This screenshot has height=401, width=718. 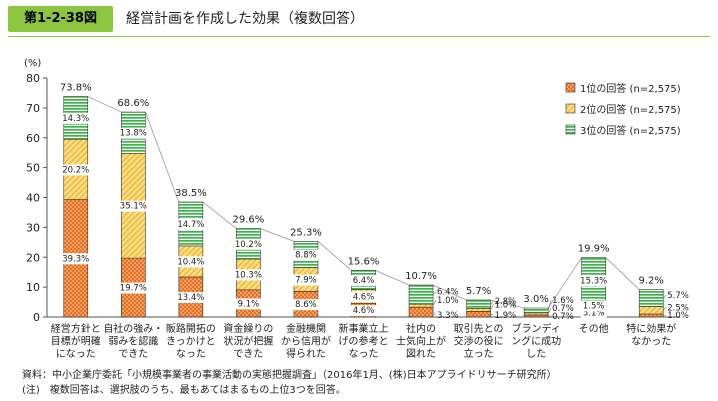 I want to click on total-label: 9.2%, so click(x=651, y=281).